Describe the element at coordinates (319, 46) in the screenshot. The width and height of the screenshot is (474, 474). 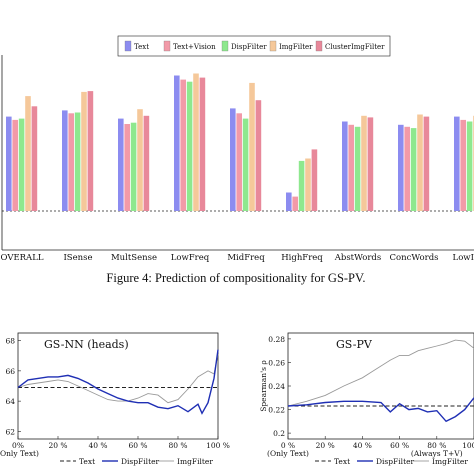
I see `legend-swatch-clusterimgfilter` at that location.